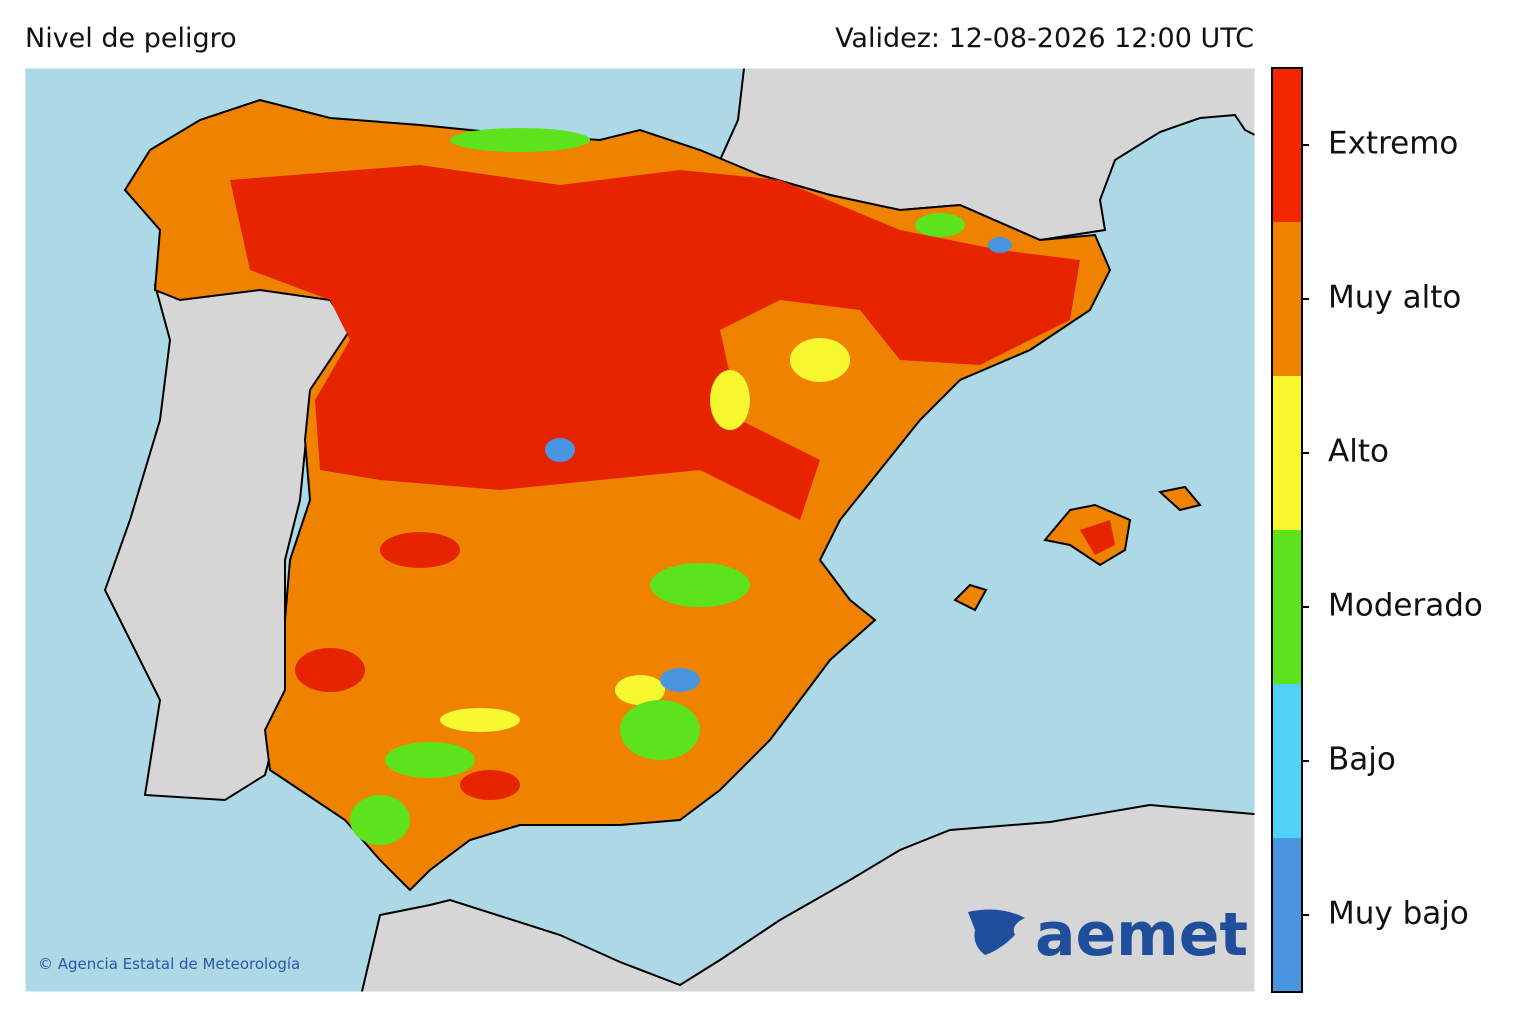 The width and height of the screenshot is (1525, 1017). I want to click on legend-label: Extremo, so click(1393, 144).